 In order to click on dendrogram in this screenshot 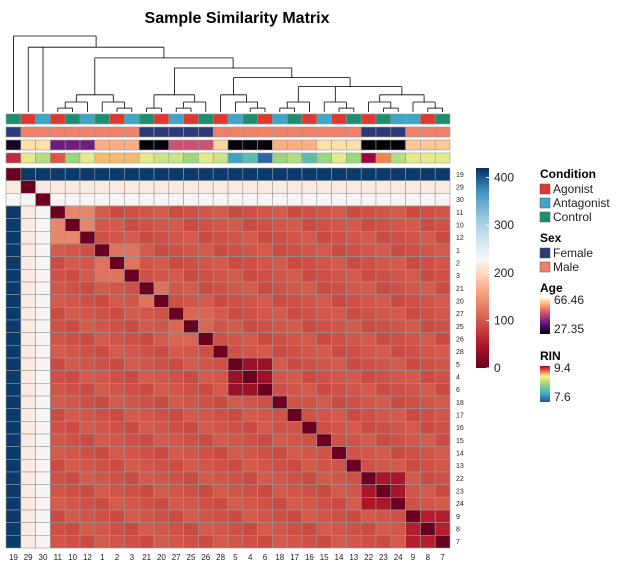, I will do `click(228, 73)`.